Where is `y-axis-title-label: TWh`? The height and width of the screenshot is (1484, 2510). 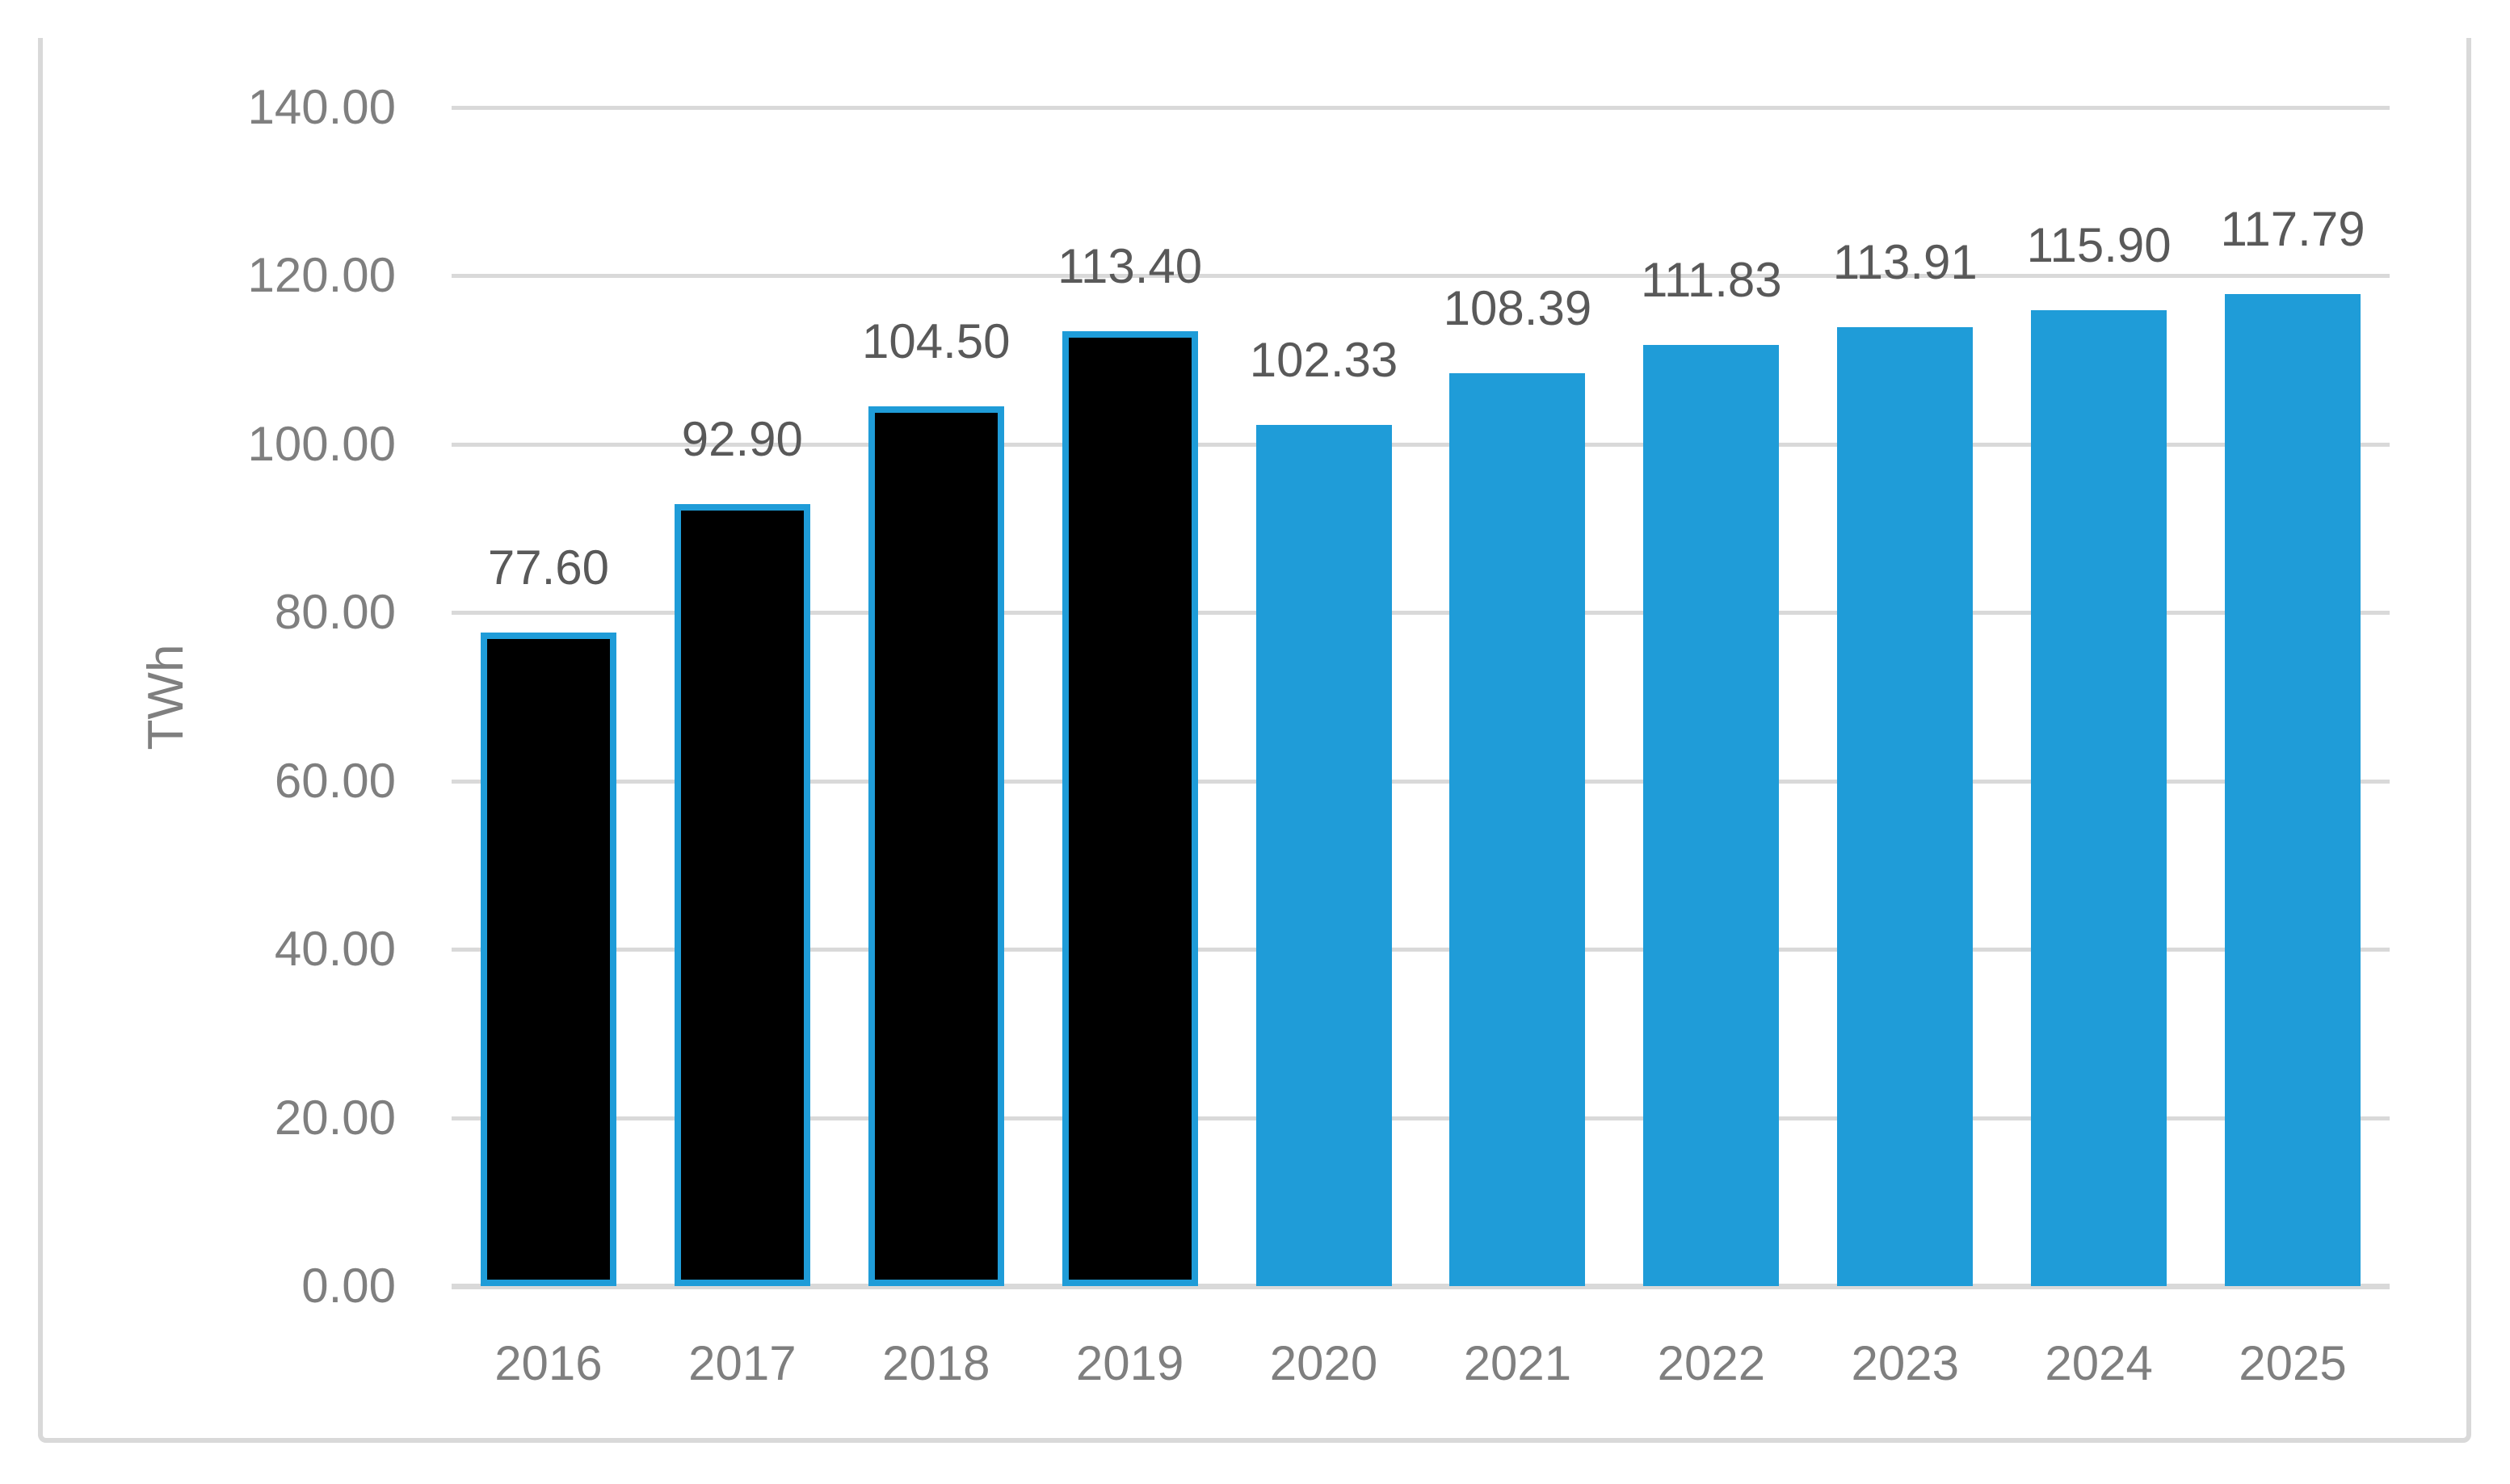 y-axis-title-label: TWh is located at coordinates (166, 697).